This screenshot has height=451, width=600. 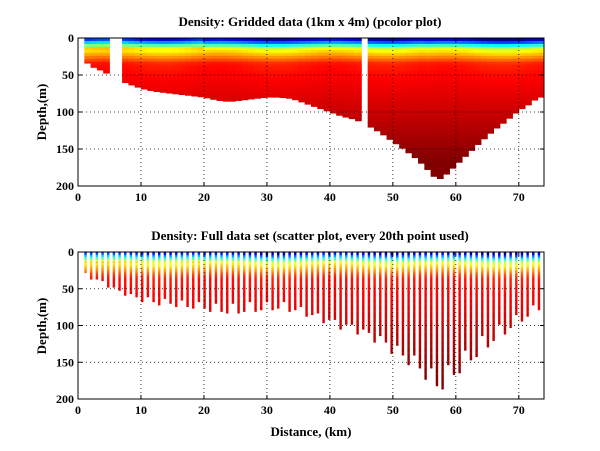 What do you see at coordinates (403, 252) in the screenshot?
I see `scatter-point-2009` at bounding box center [403, 252].